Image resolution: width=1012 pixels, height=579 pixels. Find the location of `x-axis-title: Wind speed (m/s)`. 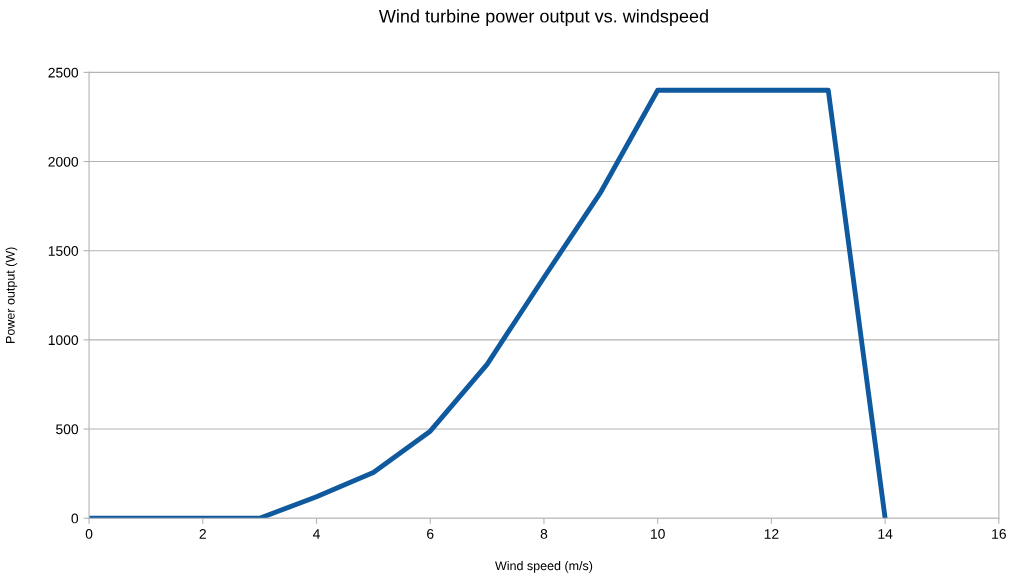

x-axis-title: Wind speed (m/s) is located at coordinates (544, 567).